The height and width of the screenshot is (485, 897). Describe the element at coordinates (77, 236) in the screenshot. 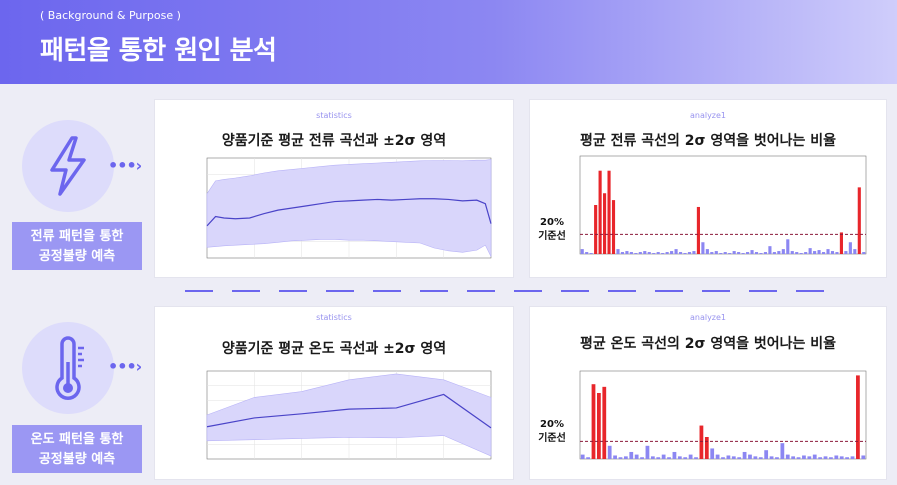

I see `current-label-line1: 전류 패턴을 통한` at that location.